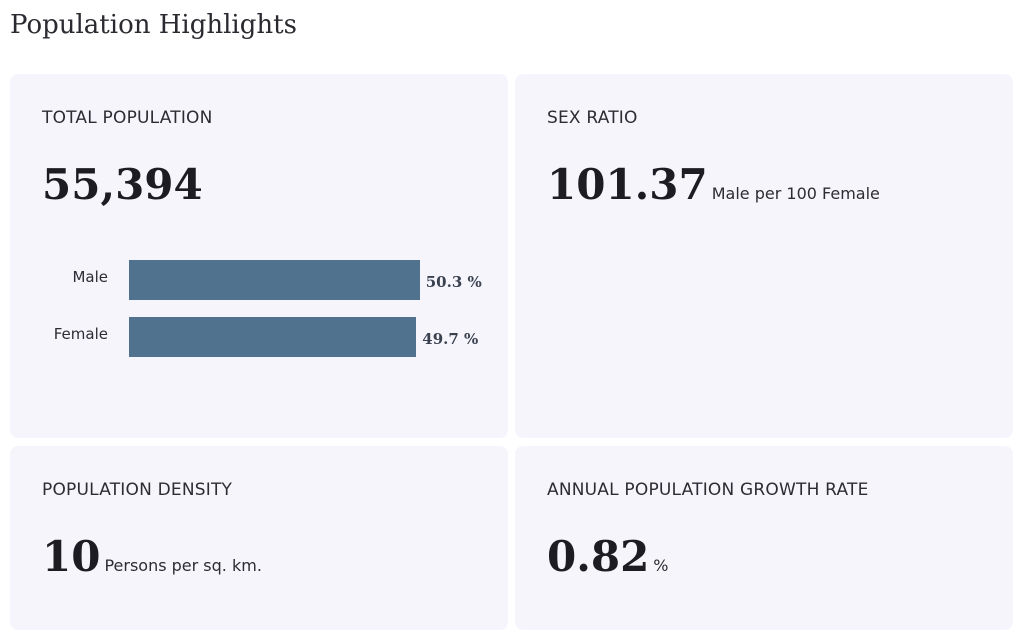 The height and width of the screenshot is (638, 1024). I want to click on growth-rate-value: 0.82, so click(598, 556).